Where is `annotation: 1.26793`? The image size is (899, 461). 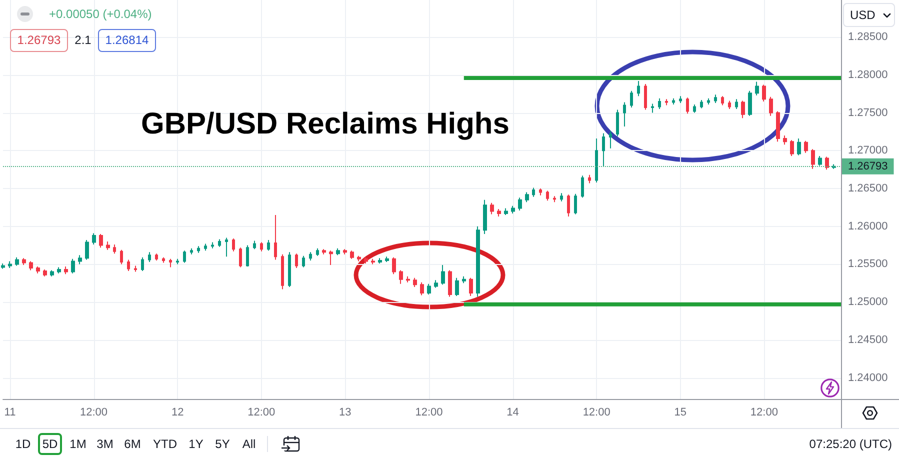 annotation: 1.26793 is located at coordinates (39, 40).